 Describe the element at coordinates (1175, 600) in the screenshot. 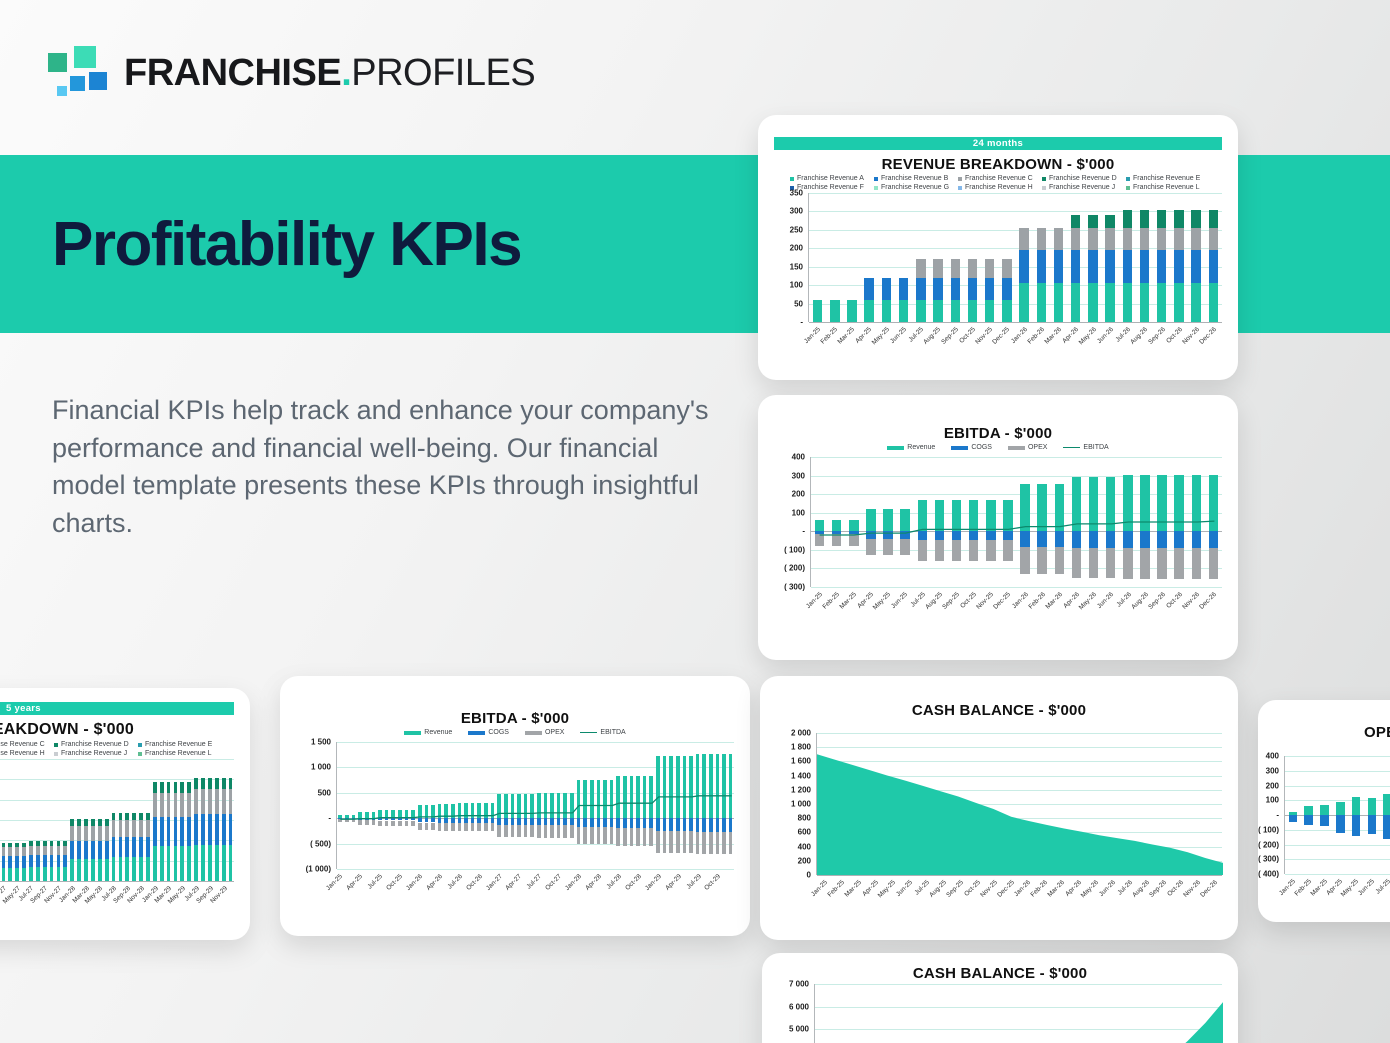

I see `x-axis-label: Oct-26` at that location.